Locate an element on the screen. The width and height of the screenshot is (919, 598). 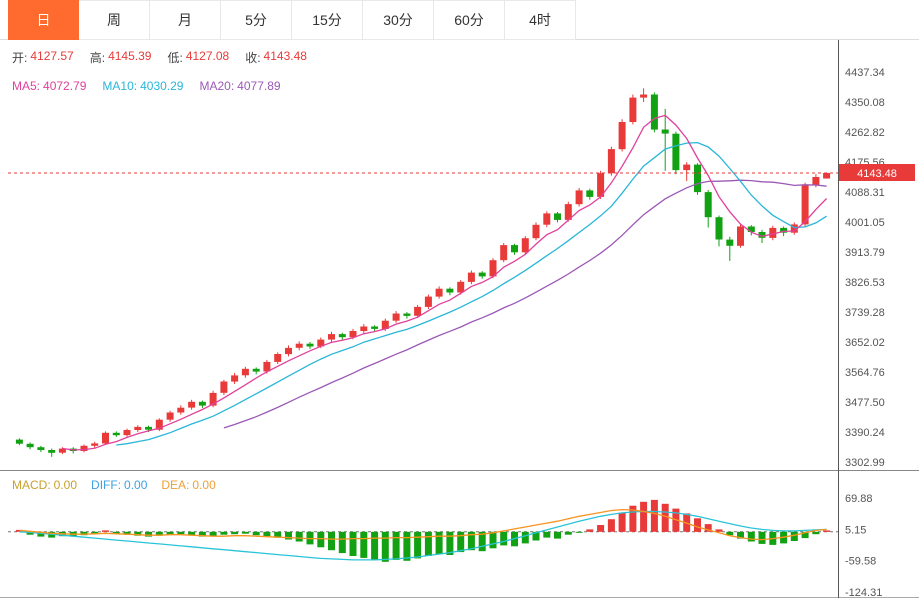
tab-4hour: 4时 is located at coordinates (540, 20).